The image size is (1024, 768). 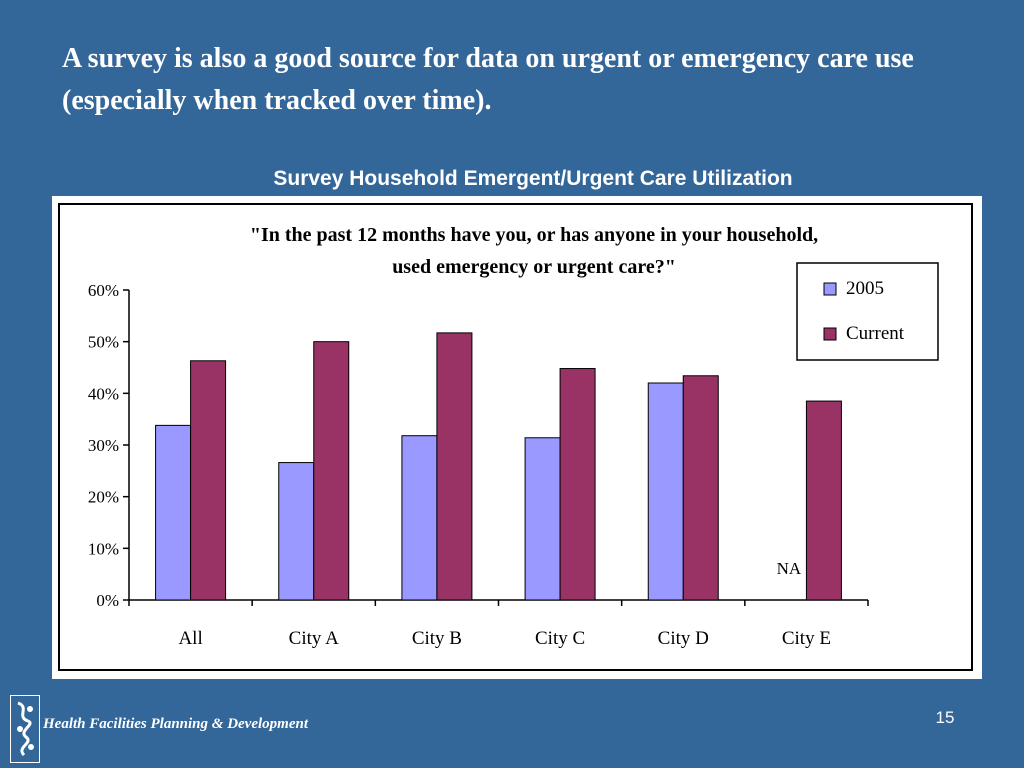 I want to click on legend-box, so click(x=867, y=311).